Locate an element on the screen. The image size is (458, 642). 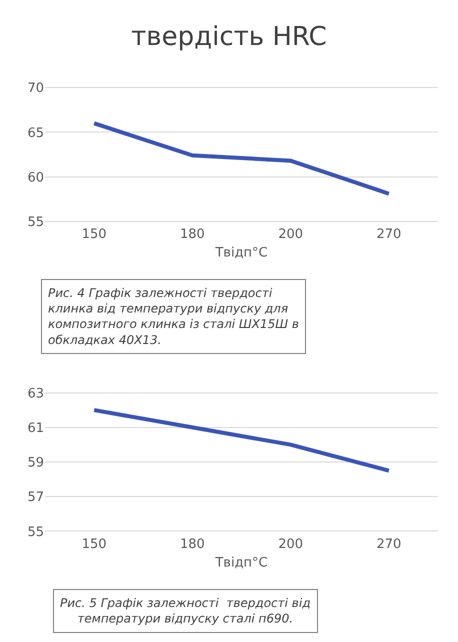
chart-title: твердість HRC is located at coordinates (229, 37).